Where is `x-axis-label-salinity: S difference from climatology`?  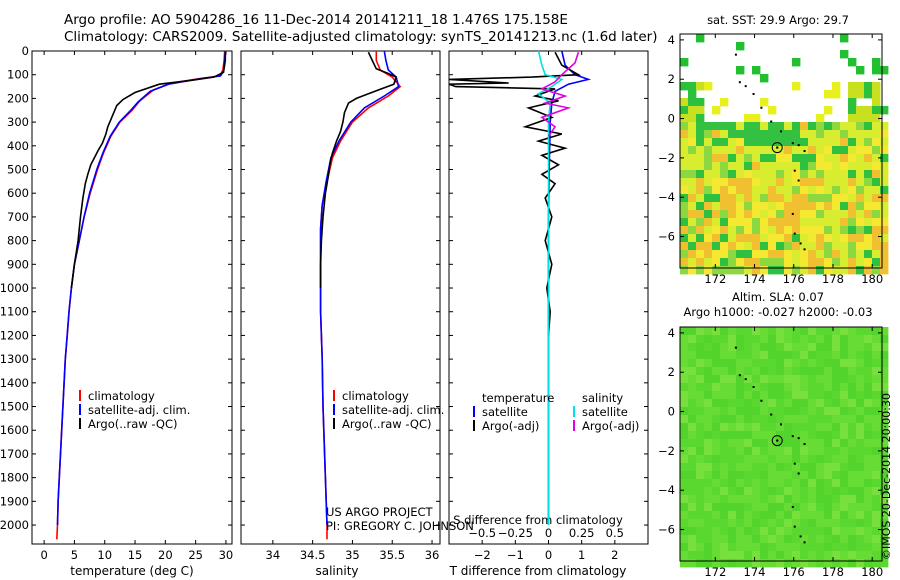
x-axis-label-salinity: S difference from climatology is located at coordinates (538, 520).